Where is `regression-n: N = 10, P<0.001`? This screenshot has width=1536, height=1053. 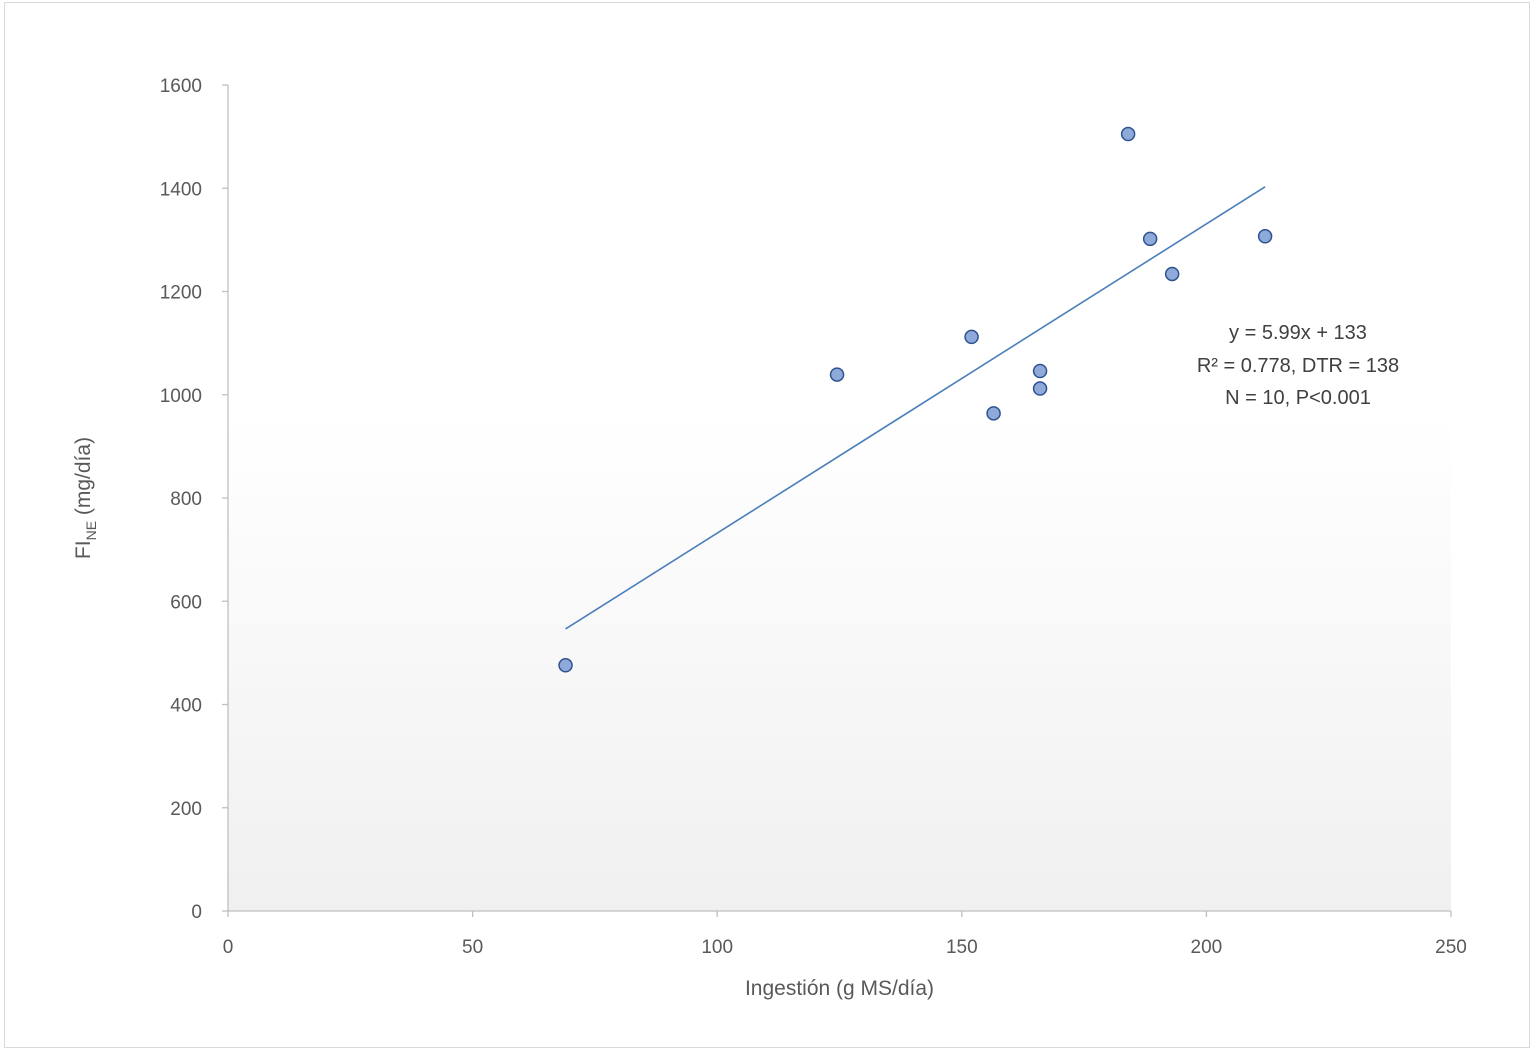
regression-n: N = 10, P<0.001 is located at coordinates (1298, 398).